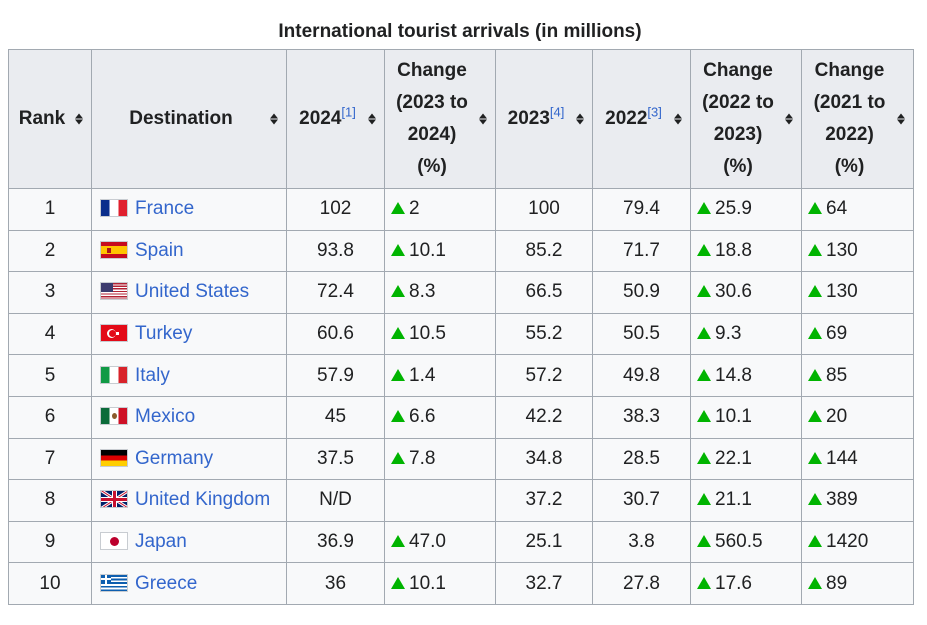 The width and height of the screenshot is (927, 625). I want to click on change-2021-2022-cell-value: 130, so click(842, 250).